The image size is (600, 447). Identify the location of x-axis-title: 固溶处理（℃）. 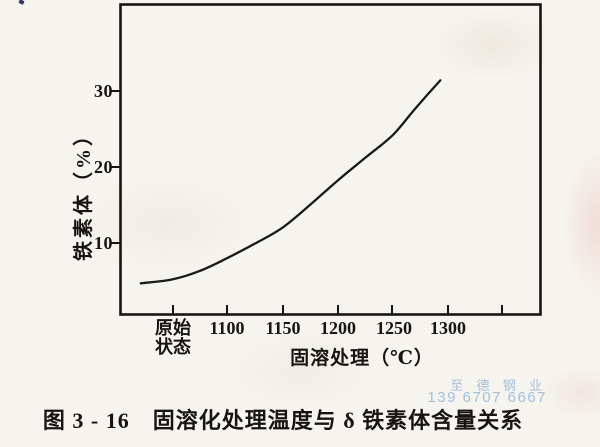
(362, 358).